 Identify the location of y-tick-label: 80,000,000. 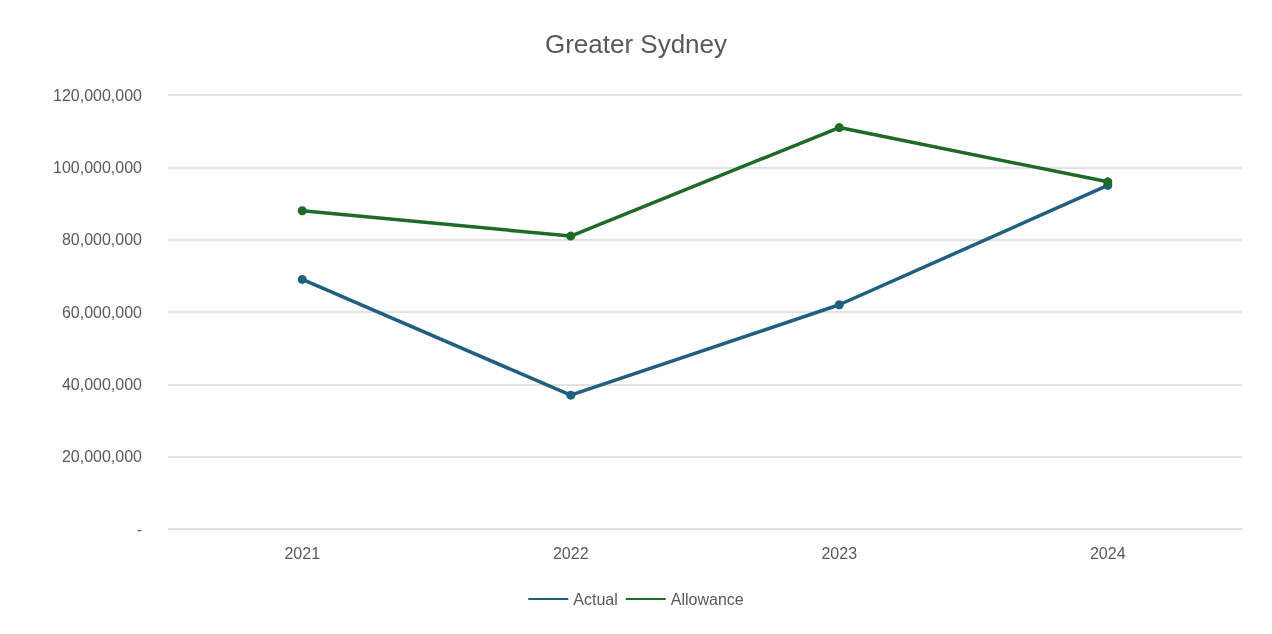
(102, 240).